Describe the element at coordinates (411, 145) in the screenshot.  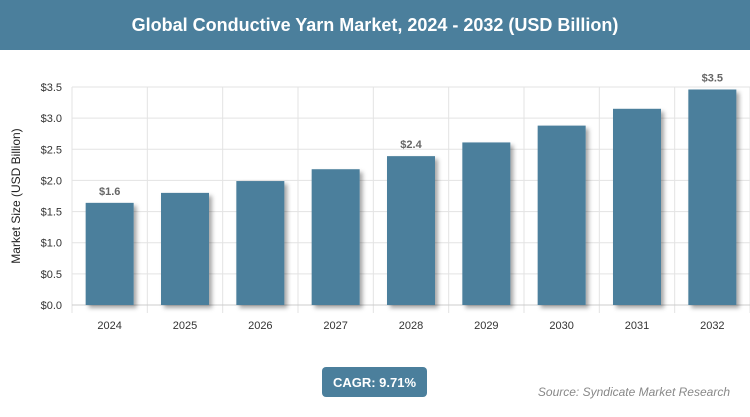
I see `data-label: $2.4` at that location.